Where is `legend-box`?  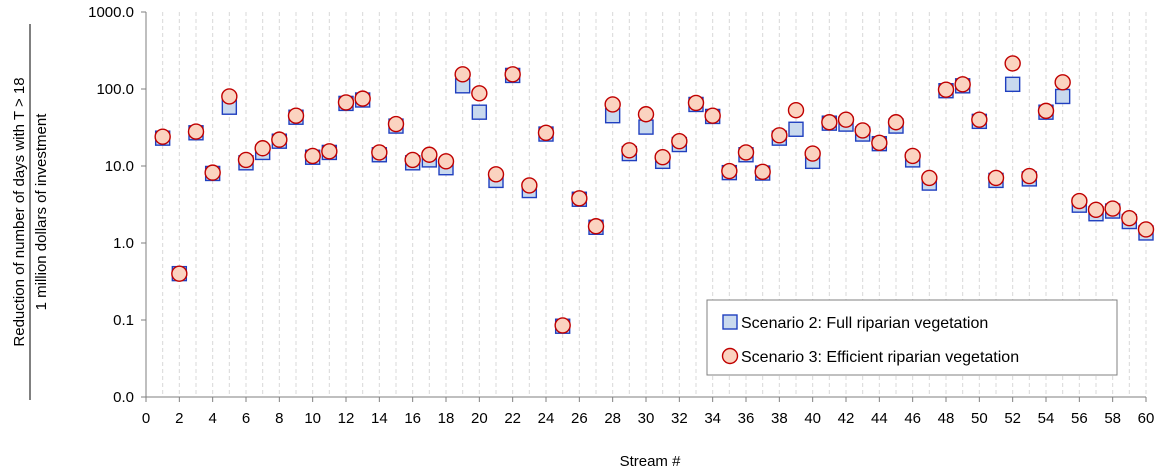 legend-box is located at coordinates (912, 337).